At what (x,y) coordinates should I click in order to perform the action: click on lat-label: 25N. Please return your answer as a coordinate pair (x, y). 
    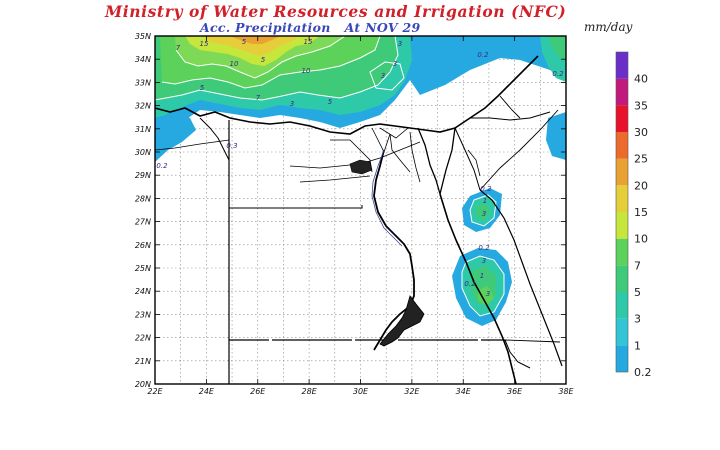
    Looking at the image, I should click on (143, 268).